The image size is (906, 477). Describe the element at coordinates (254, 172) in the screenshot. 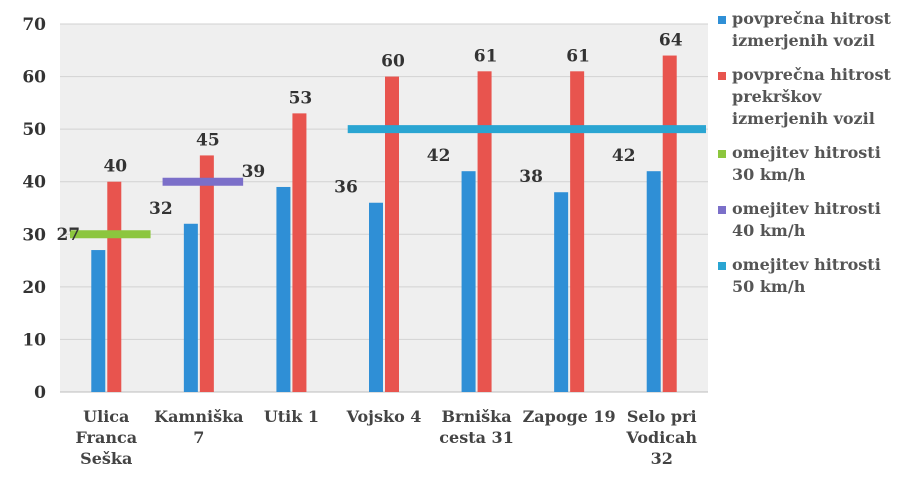

I see `data-label: 39` at that location.